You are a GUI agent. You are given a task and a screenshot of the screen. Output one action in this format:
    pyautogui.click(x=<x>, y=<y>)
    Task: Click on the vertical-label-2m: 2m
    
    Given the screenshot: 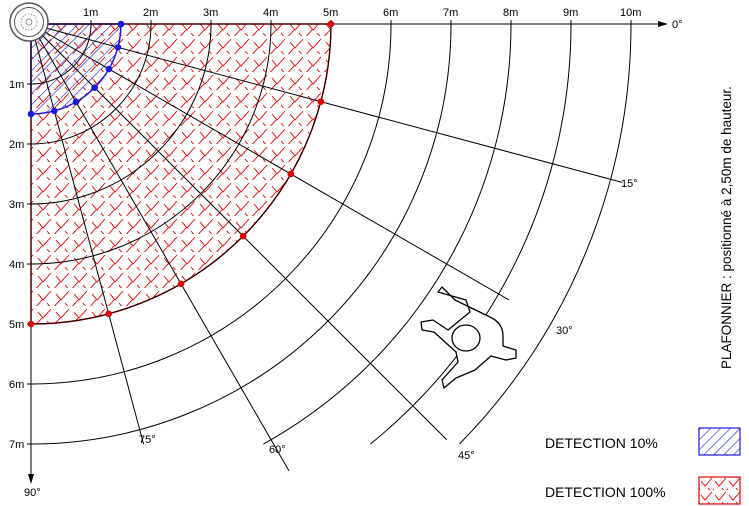 What is the action you would take?
    pyautogui.click(x=16, y=145)
    